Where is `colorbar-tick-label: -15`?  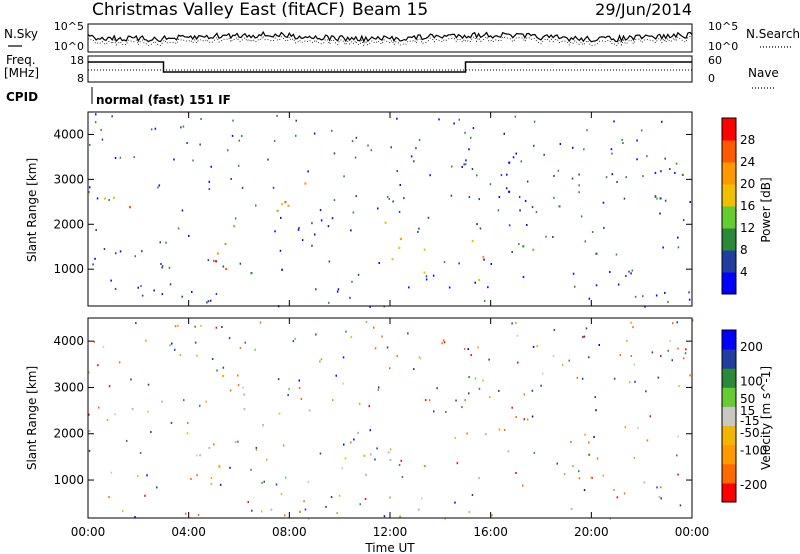 colorbar-tick-label: -15 is located at coordinates (750, 421).